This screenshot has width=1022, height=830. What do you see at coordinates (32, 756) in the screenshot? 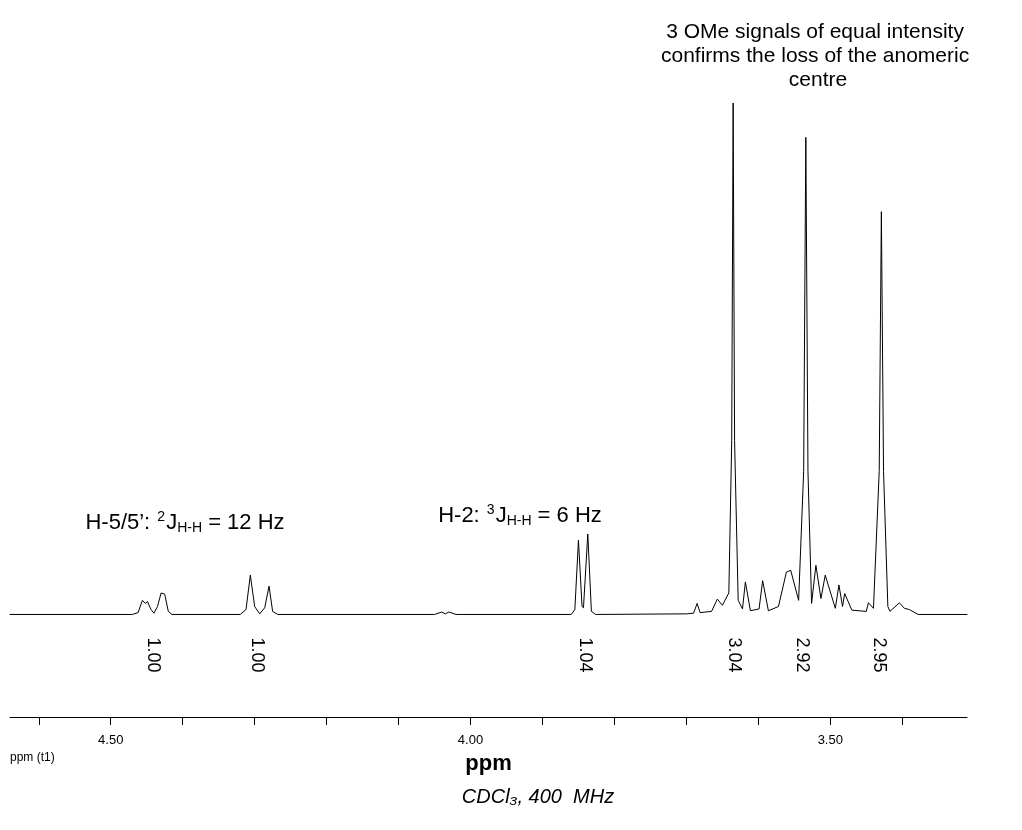
I see `text: ppm (t1)` at bounding box center [32, 756].